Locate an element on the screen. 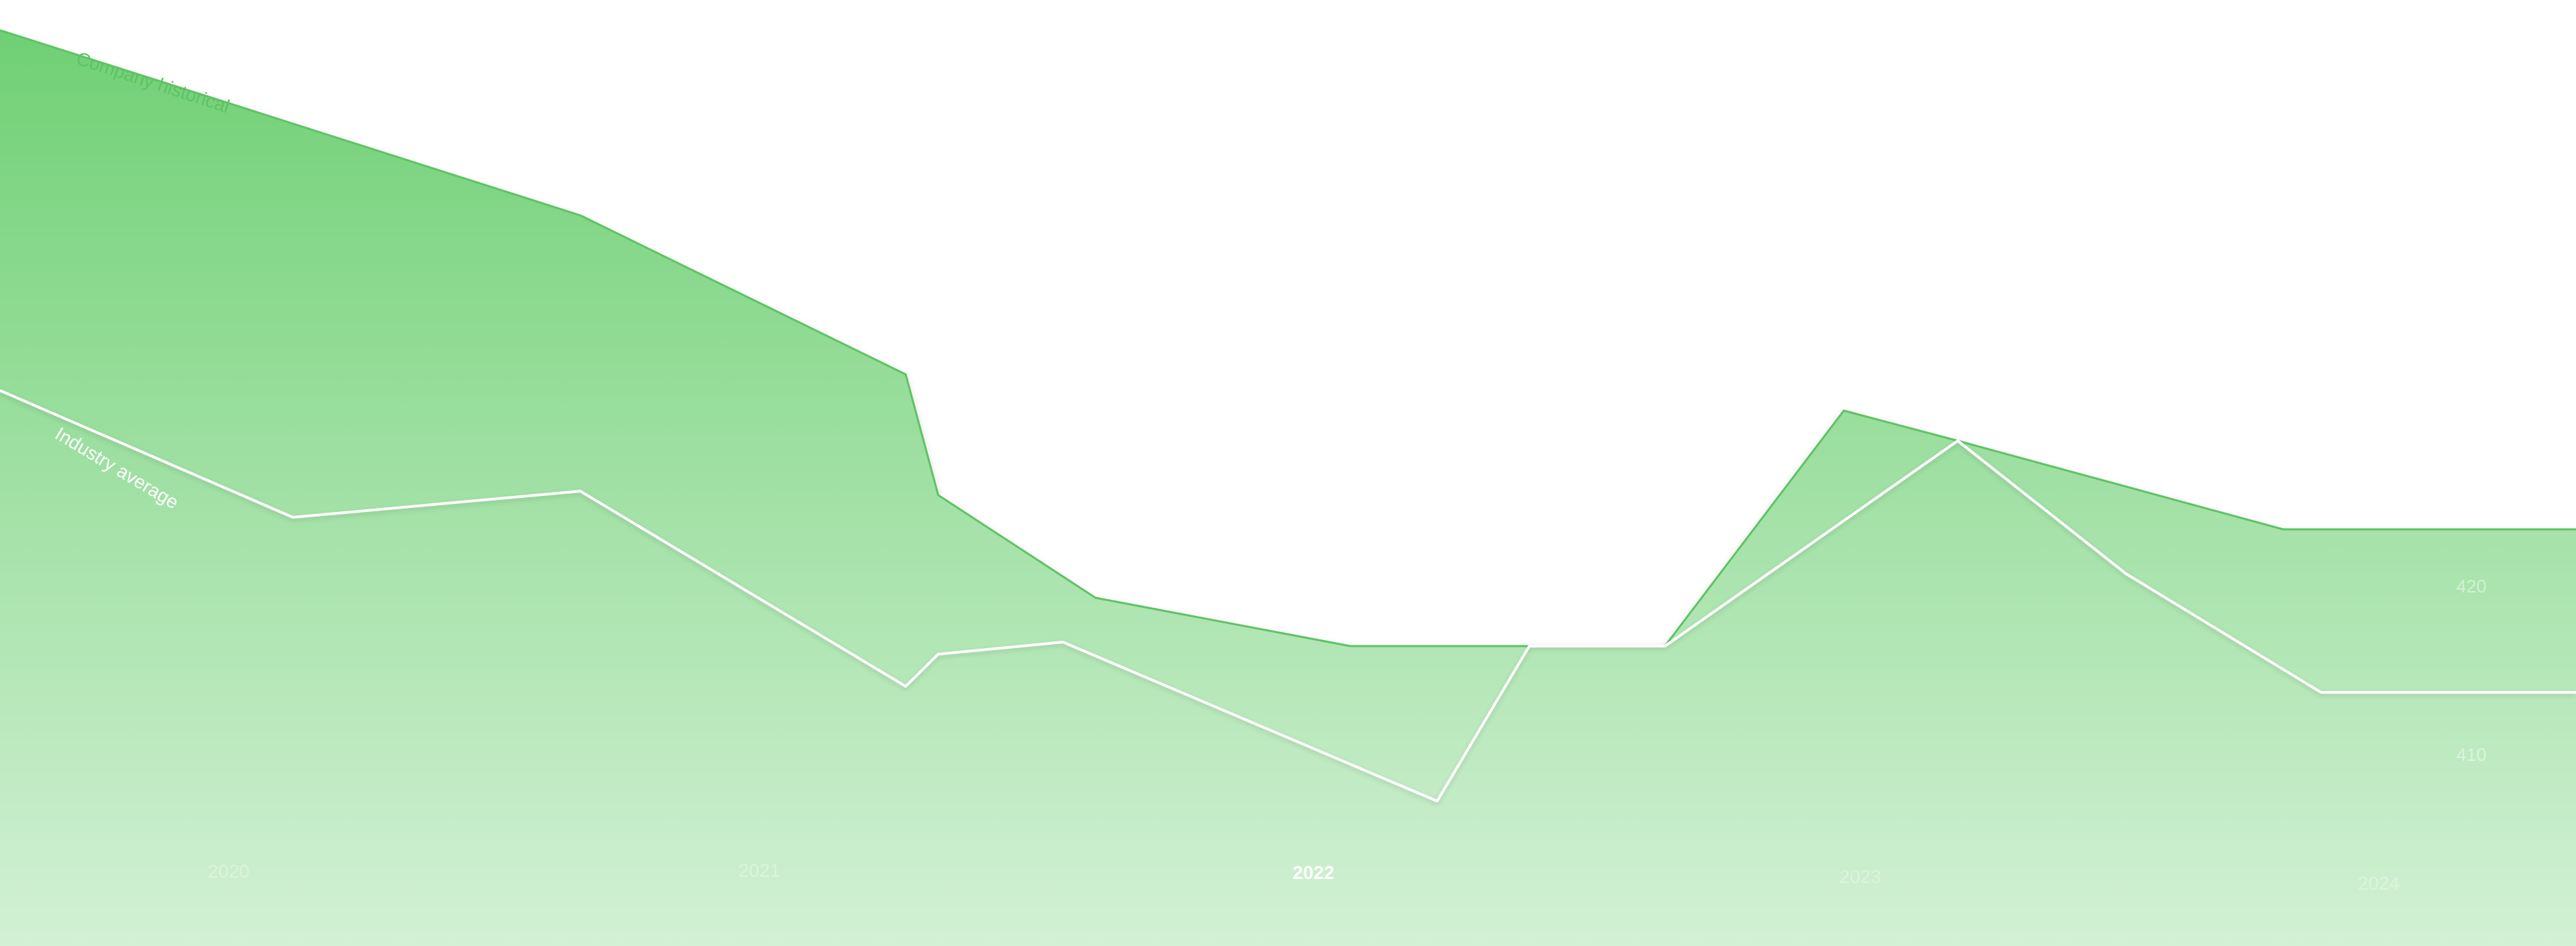 This screenshot has width=2576, height=946. x-axis-ticks: 2020 2021 2022 2023 2024 is located at coordinates (1304, 877).